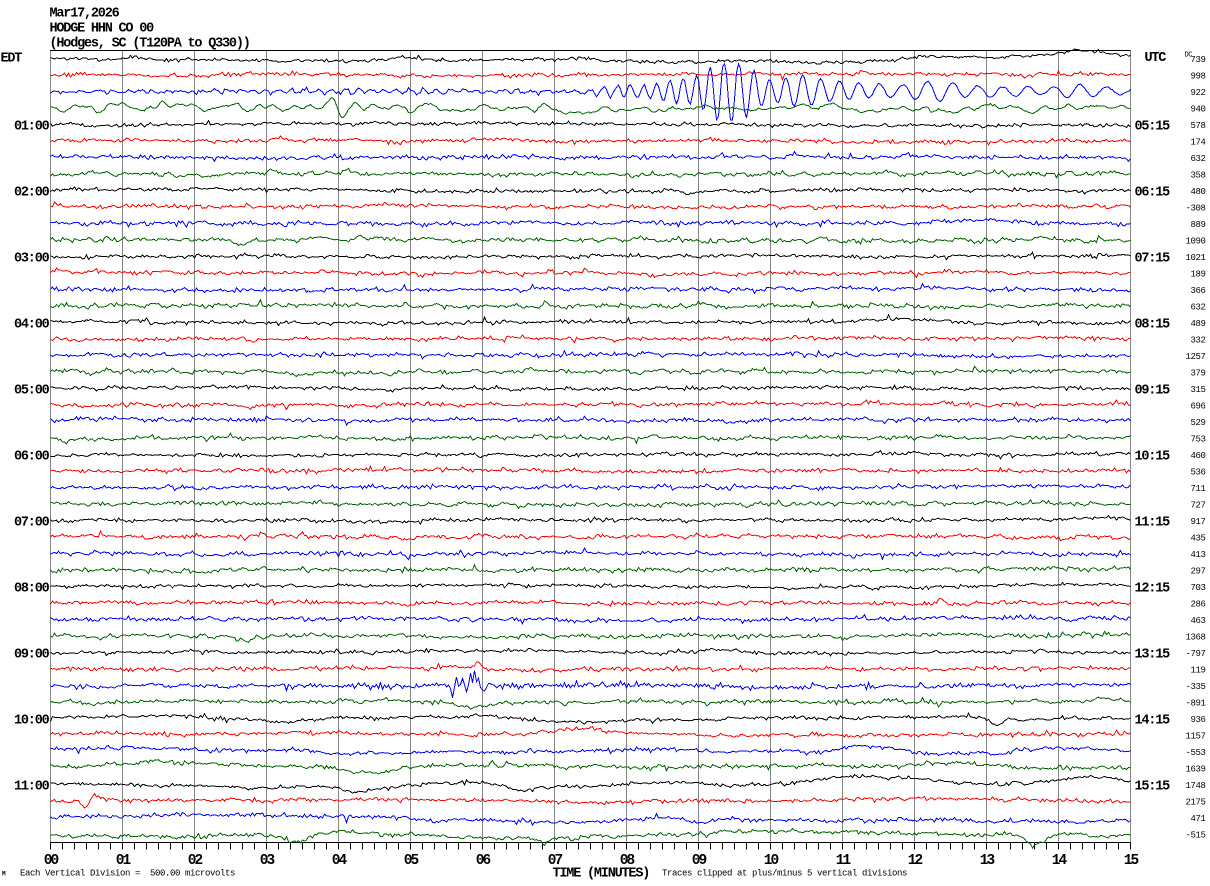 The width and height of the screenshot is (1210, 886). What do you see at coordinates (32, 655) in the screenshot?
I see `svg-text: 09:00` at bounding box center [32, 655].